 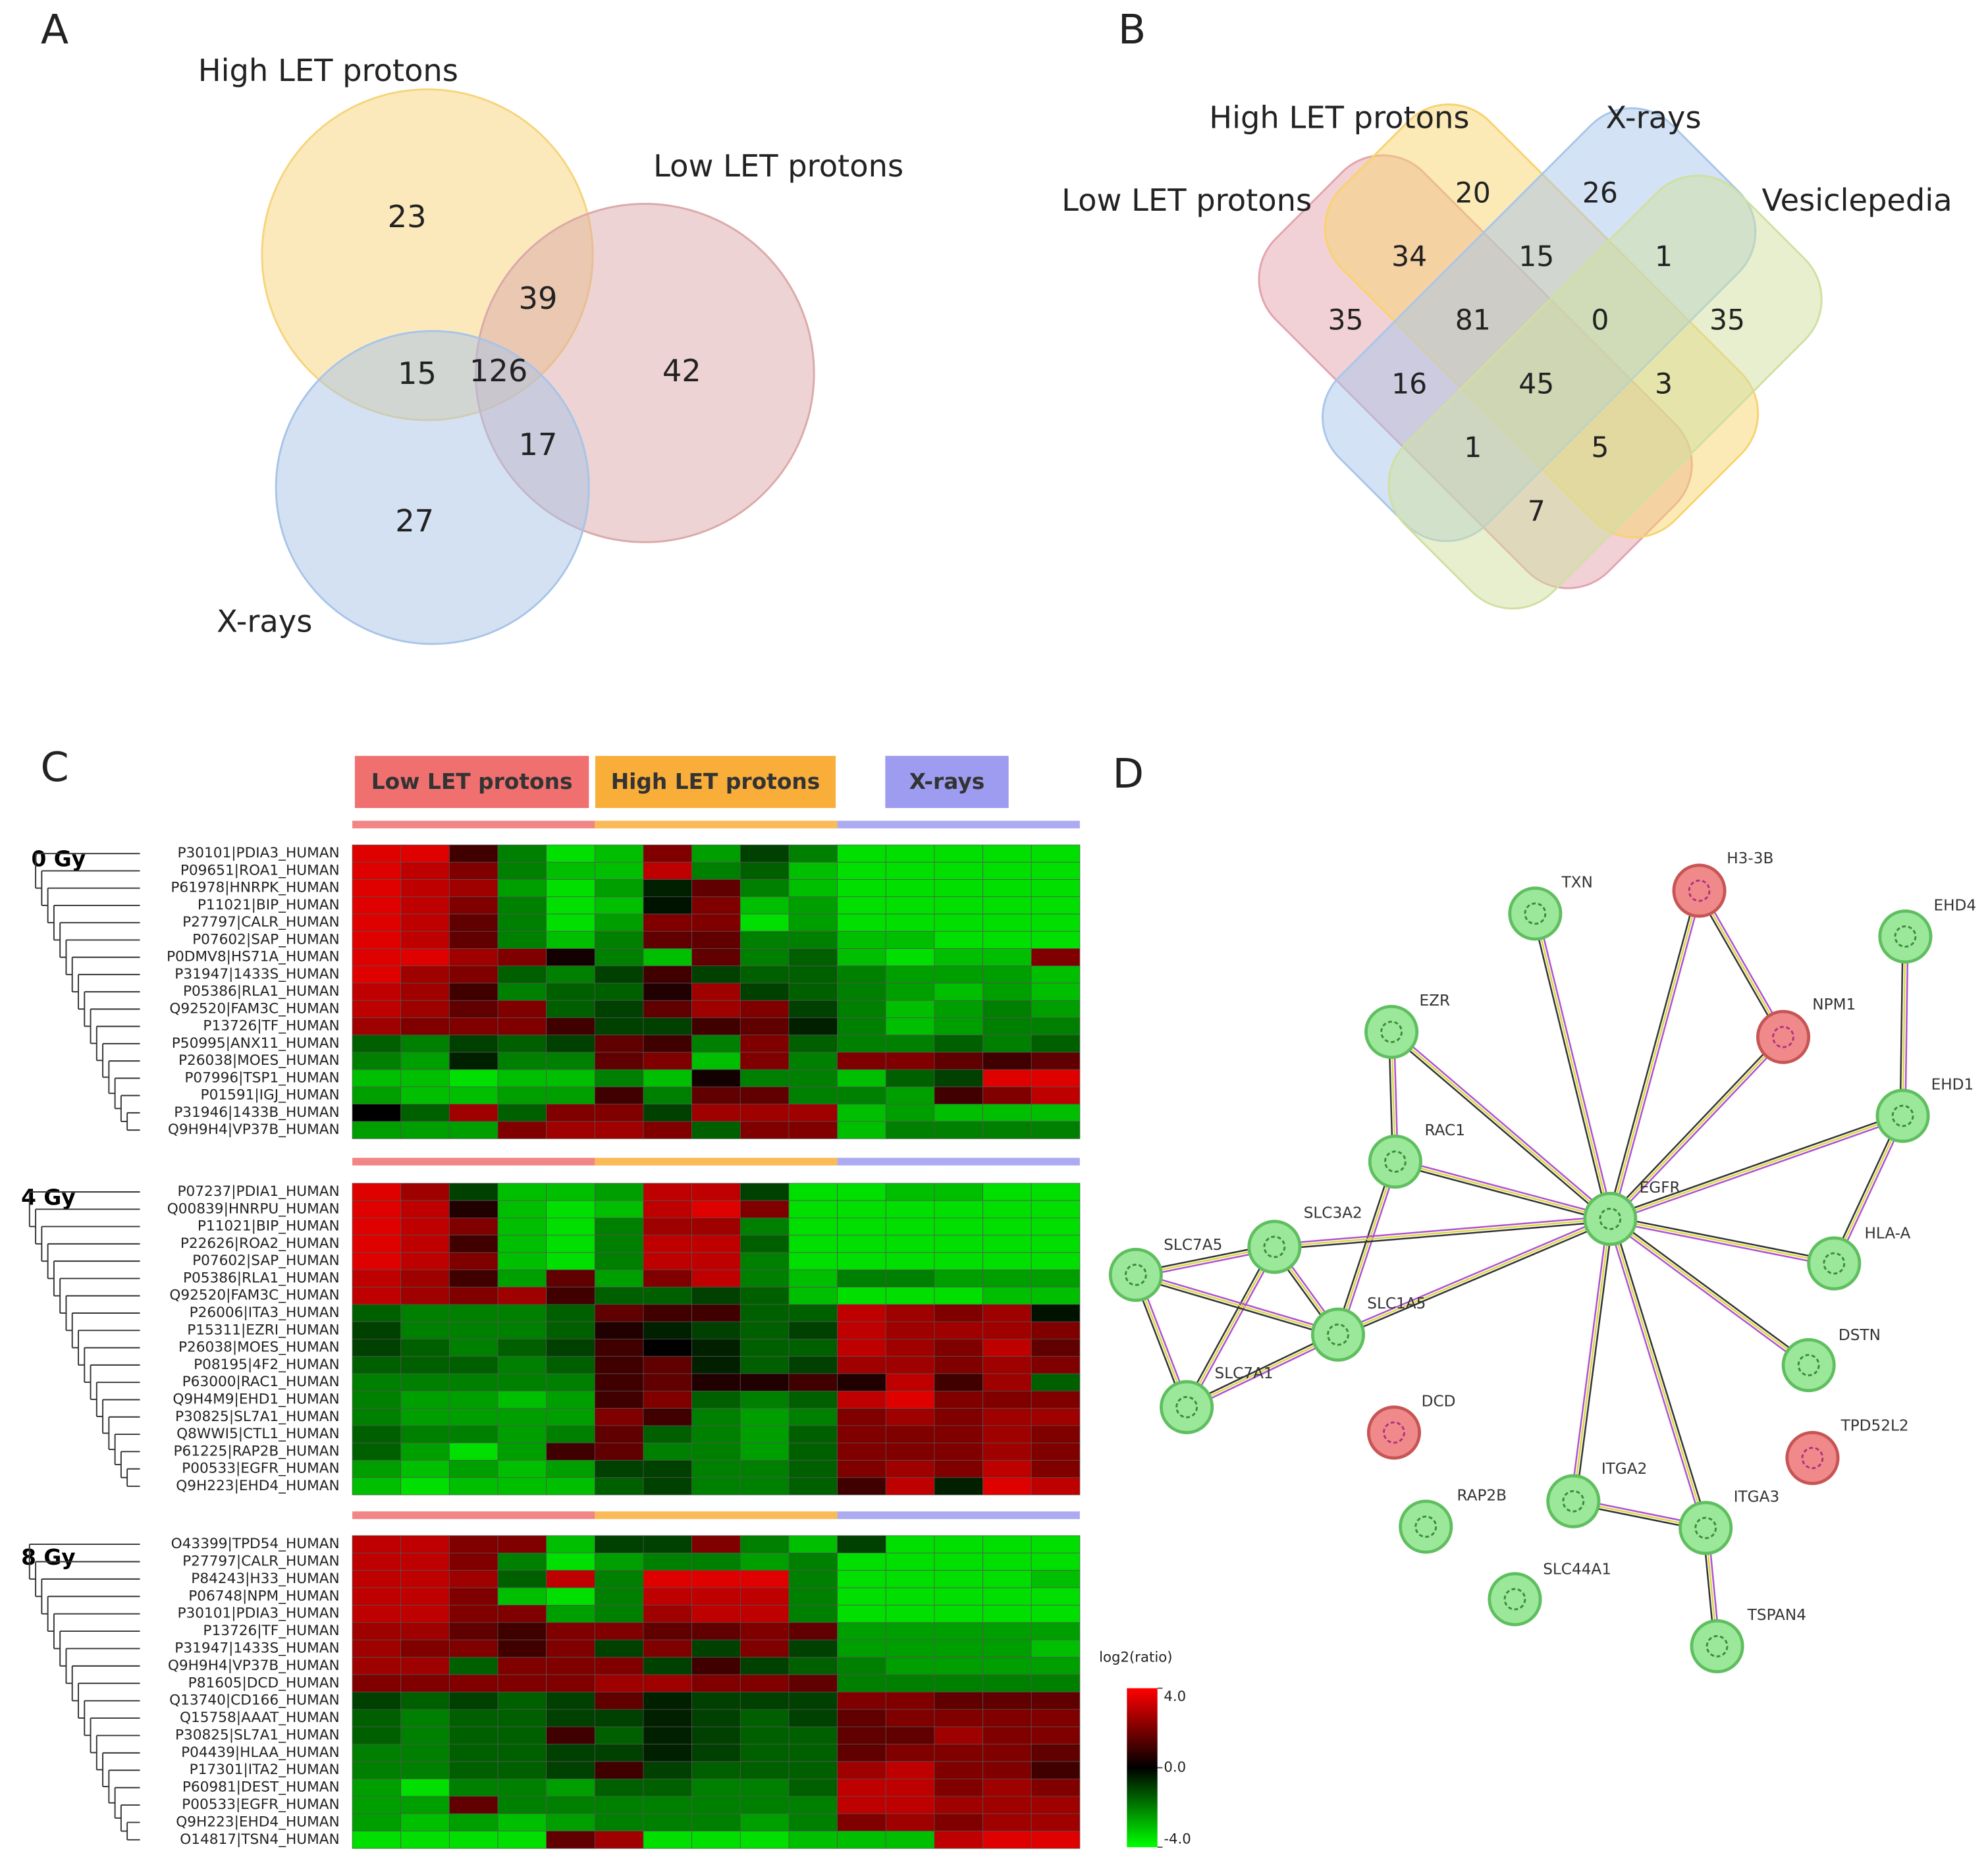 I want to click on row-label: P06748|NPM_HUMAN, so click(x=264, y=1596).